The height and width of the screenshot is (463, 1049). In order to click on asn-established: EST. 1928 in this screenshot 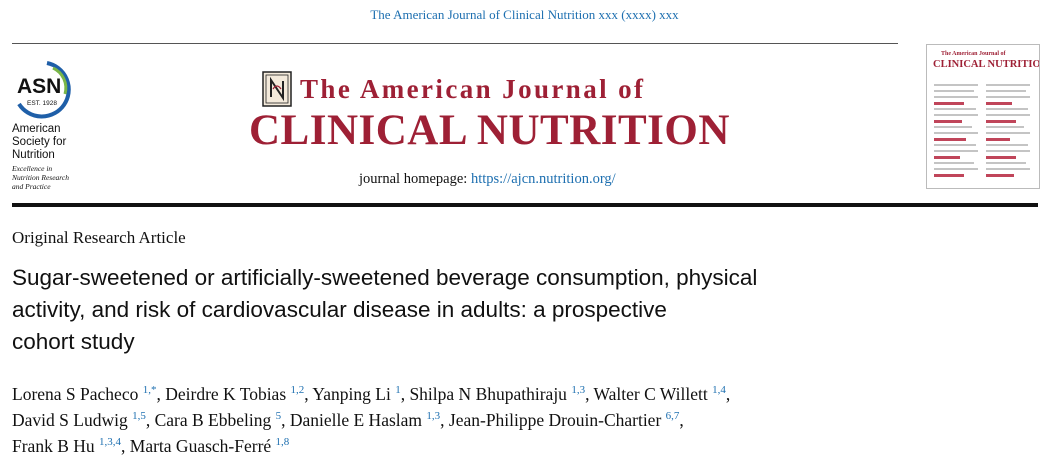, I will do `click(42, 103)`.